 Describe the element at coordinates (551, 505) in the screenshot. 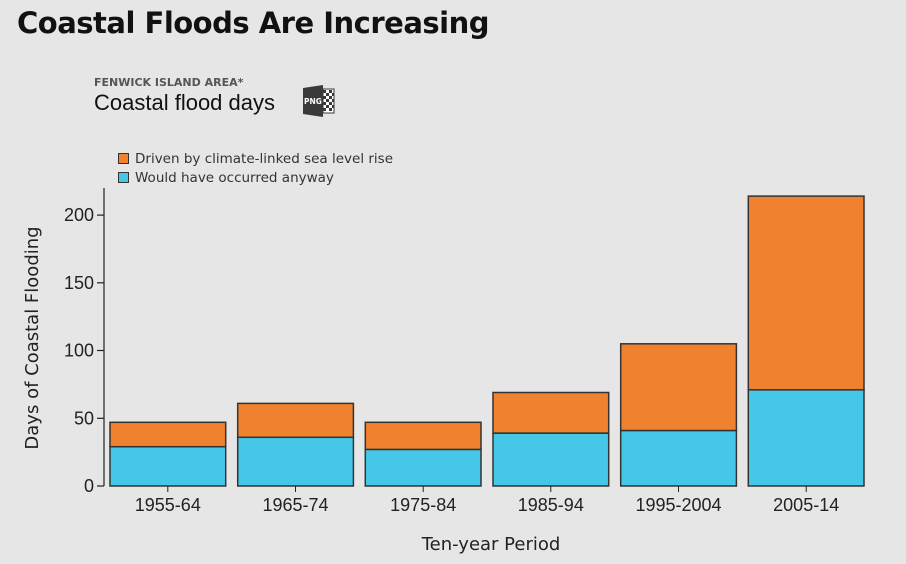

I see `x-tick-label: 1985-94` at that location.